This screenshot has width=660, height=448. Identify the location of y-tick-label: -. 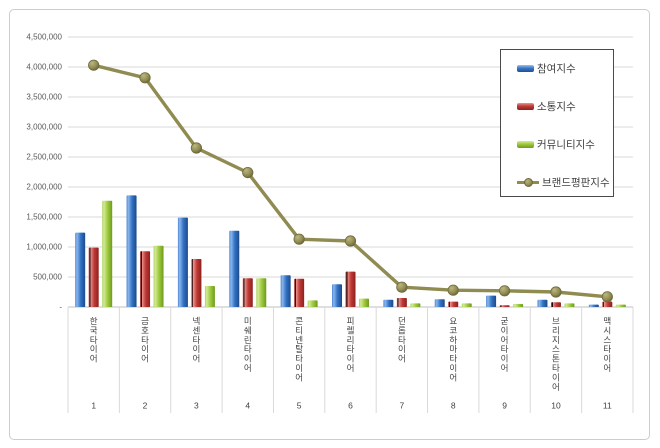
(60, 307).